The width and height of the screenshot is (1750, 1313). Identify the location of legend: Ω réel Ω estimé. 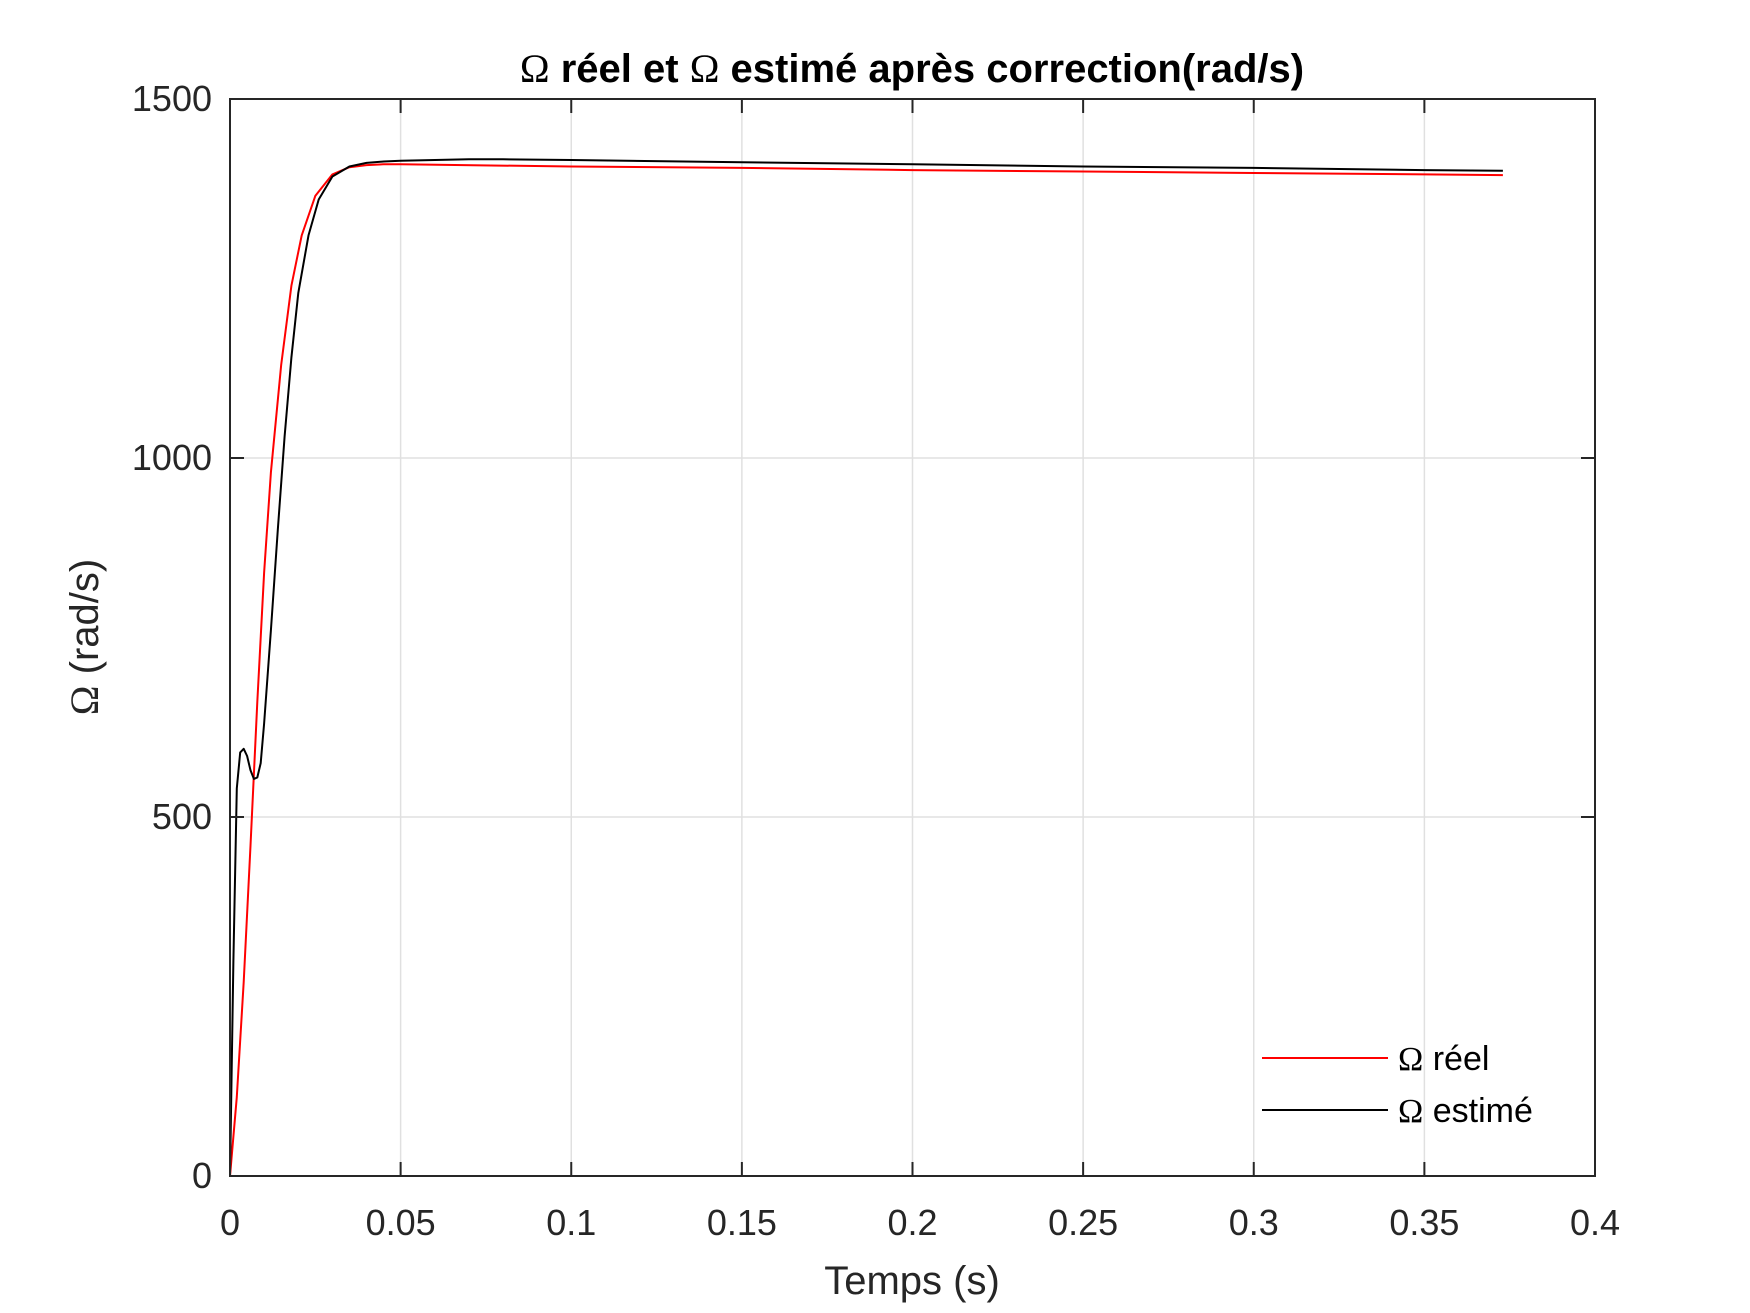
(1397, 1085).